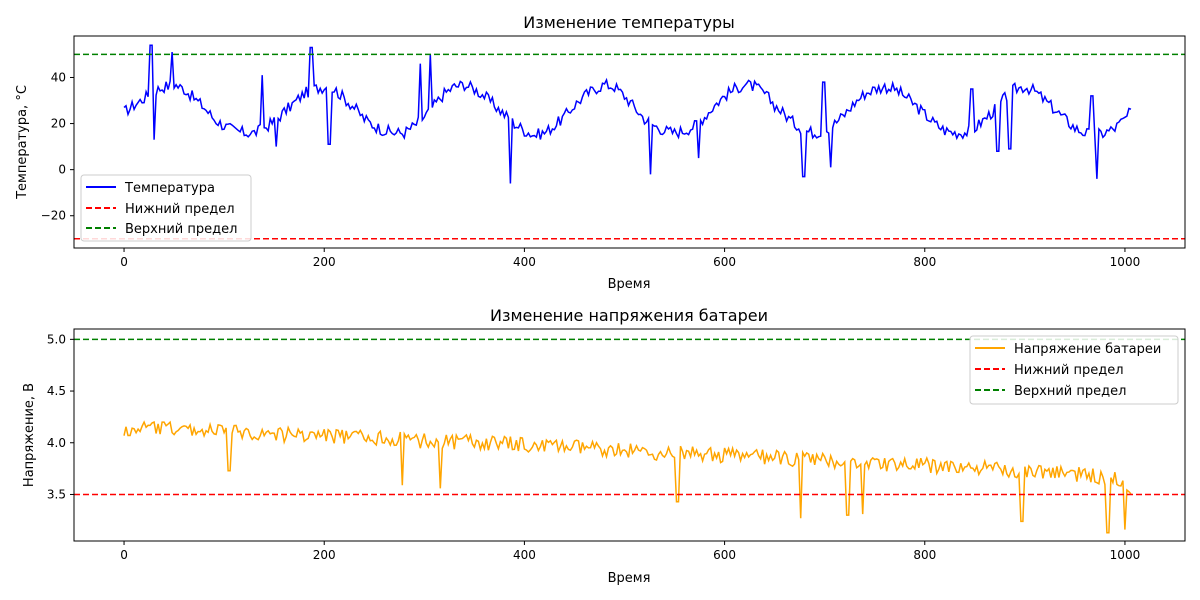 This screenshot has height=600, width=1200. I want to click on temperature-legend-box, so click(166, 208).